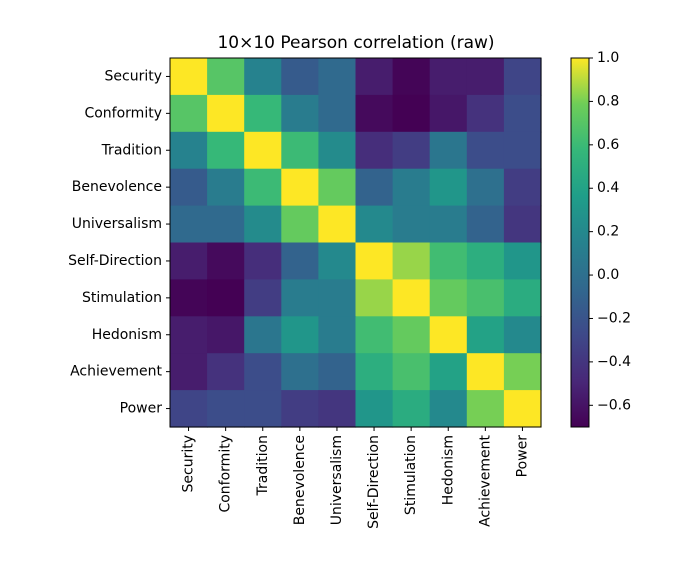 The image size is (676, 572). What do you see at coordinates (614, 362) in the screenshot?
I see `colorbar-tick-label: −0.4` at bounding box center [614, 362].